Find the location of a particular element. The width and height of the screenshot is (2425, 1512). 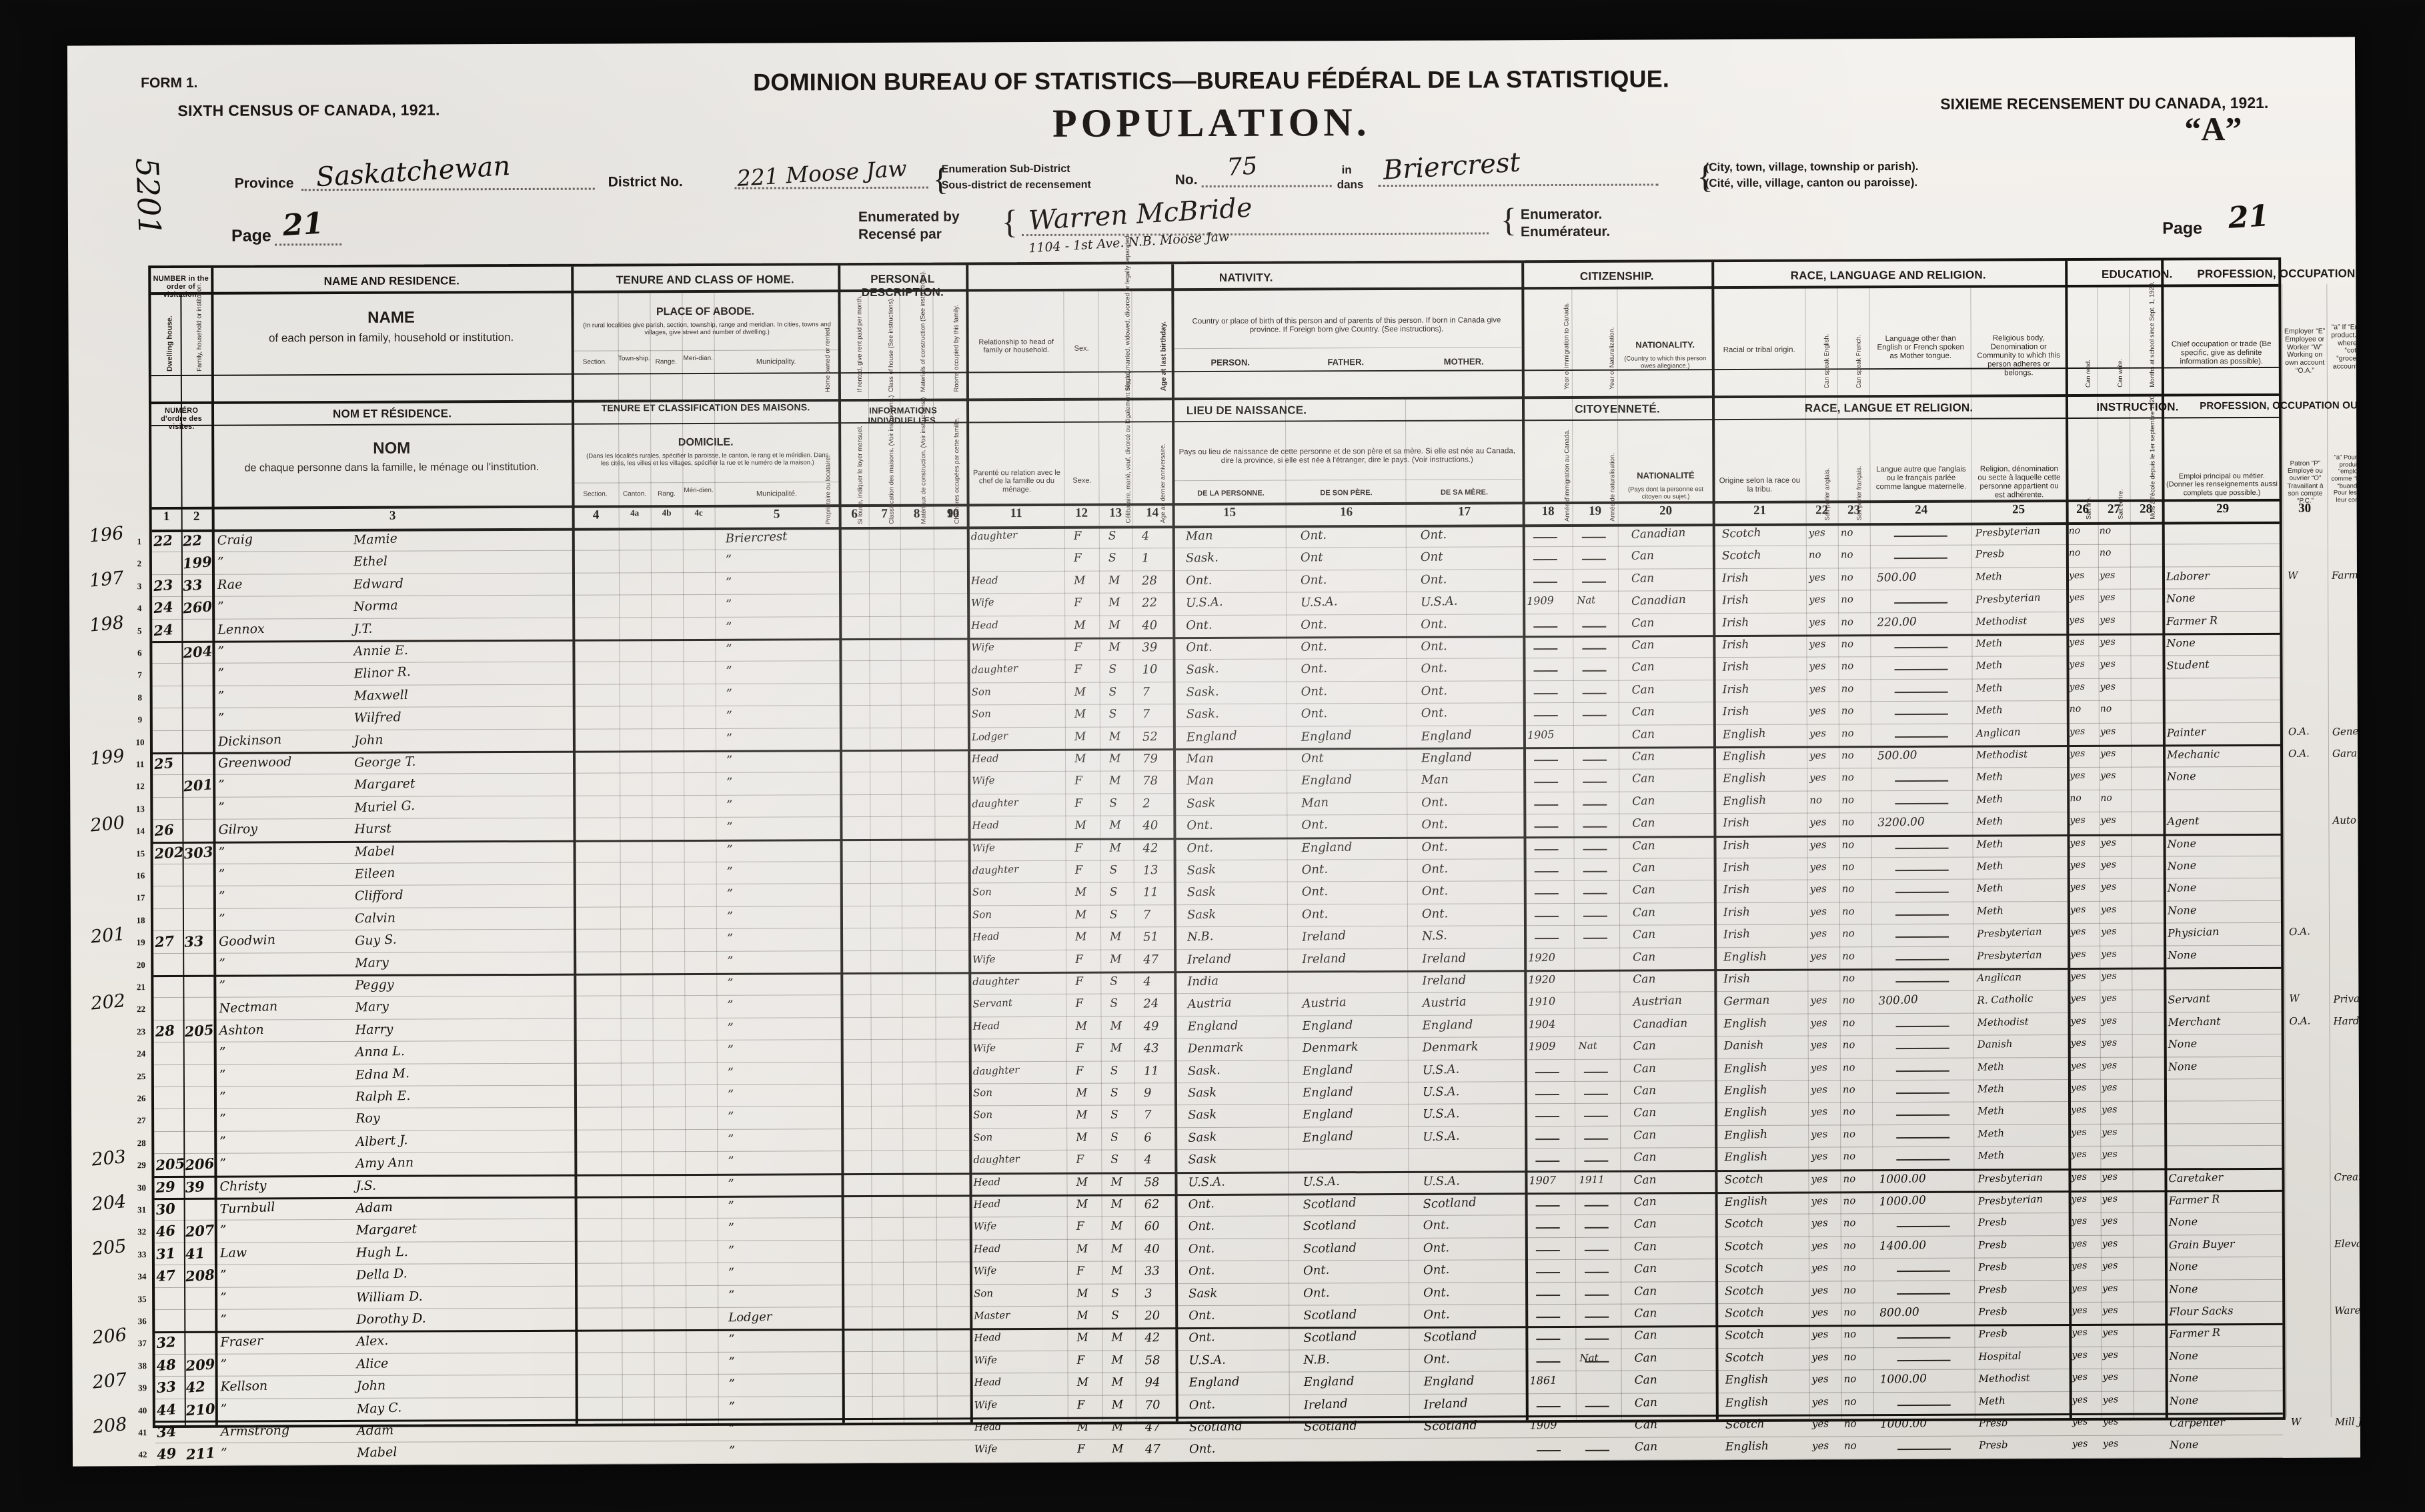

cell-given: May C. is located at coordinates (379, 1408).